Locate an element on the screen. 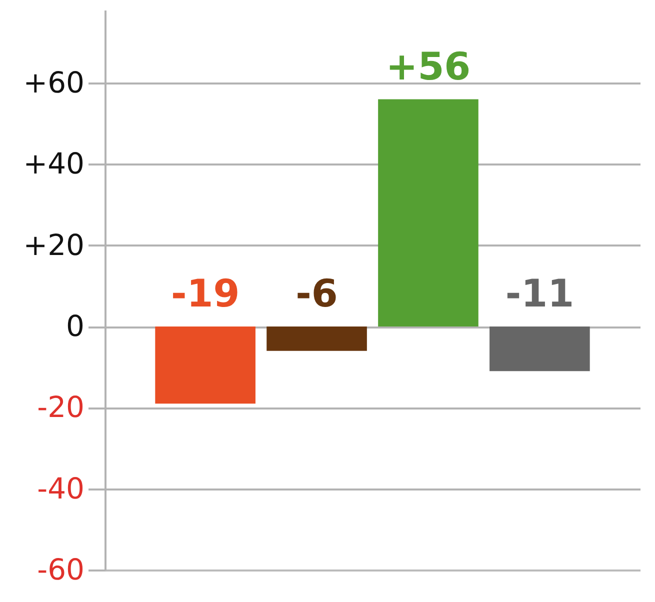 This screenshot has width=655, height=602. data-label: -6 is located at coordinates (317, 294).